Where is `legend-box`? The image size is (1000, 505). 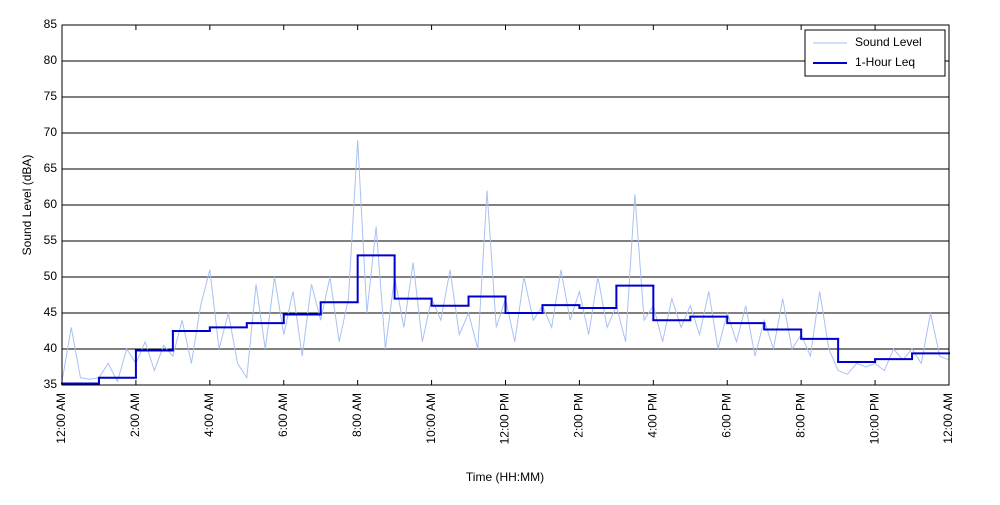 legend-box is located at coordinates (875, 53).